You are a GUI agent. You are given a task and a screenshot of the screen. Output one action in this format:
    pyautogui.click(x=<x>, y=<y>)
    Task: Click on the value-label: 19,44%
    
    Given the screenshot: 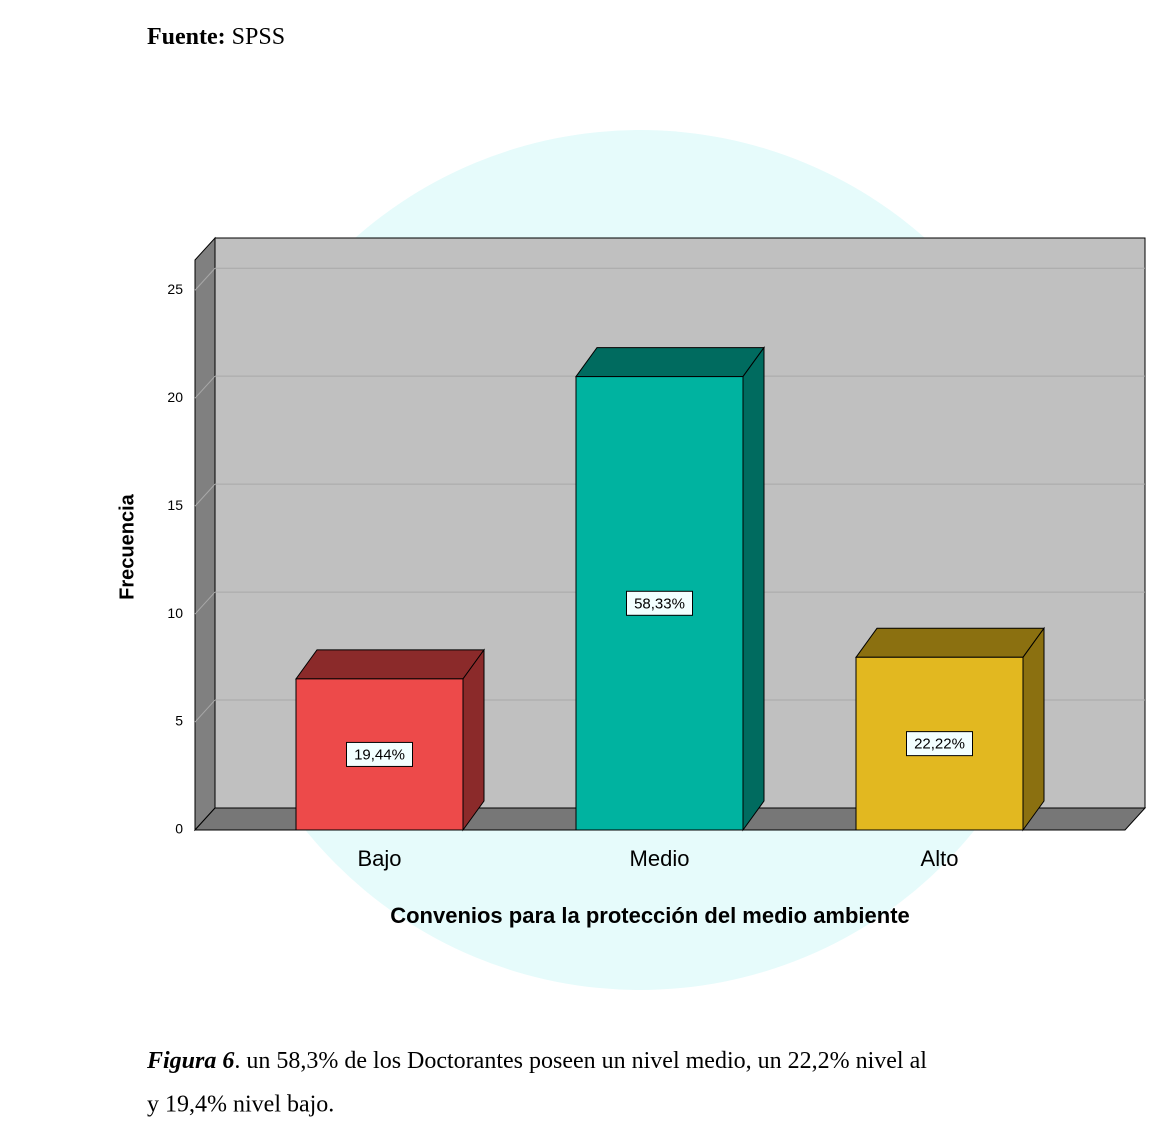 What is the action you would take?
    pyautogui.click(x=379, y=754)
    